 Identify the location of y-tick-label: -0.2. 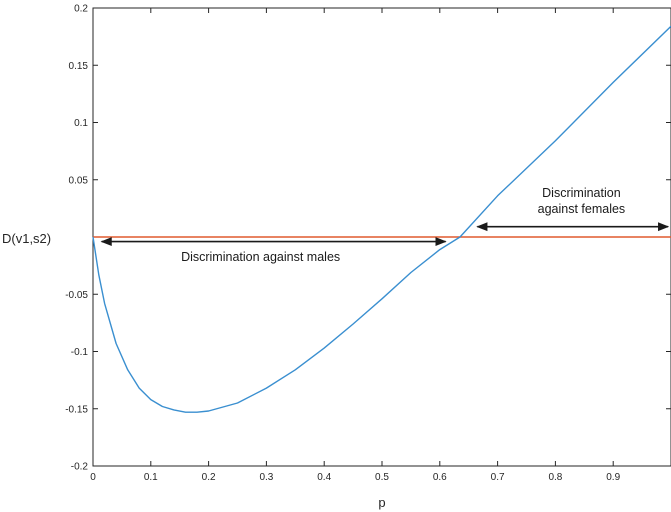
(80, 467).